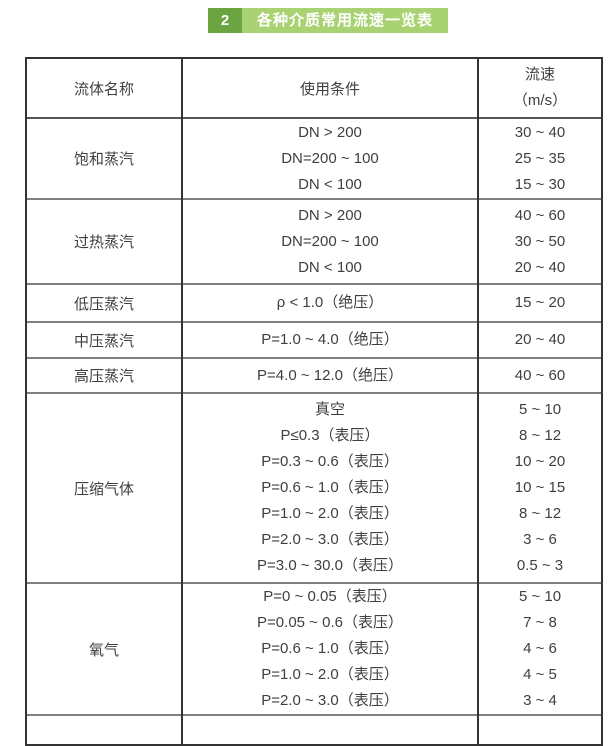  Describe the element at coordinates (104, 158) in the screenshot. I see `fluid-name: 饱和蒸汽` at that location.